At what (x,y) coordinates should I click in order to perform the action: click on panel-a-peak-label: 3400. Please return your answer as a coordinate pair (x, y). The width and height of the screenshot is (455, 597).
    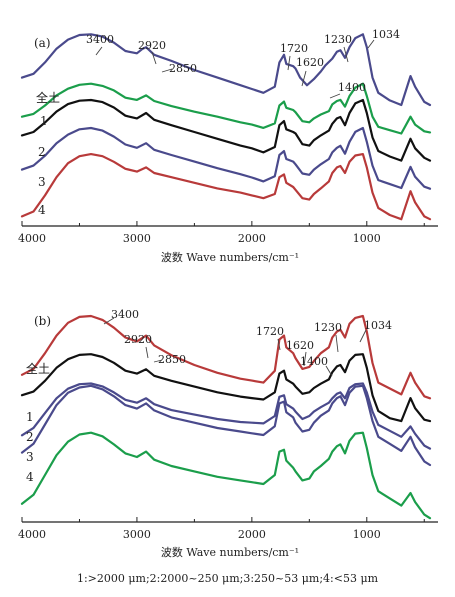
    Looking at the image, I should click on (100, 39).